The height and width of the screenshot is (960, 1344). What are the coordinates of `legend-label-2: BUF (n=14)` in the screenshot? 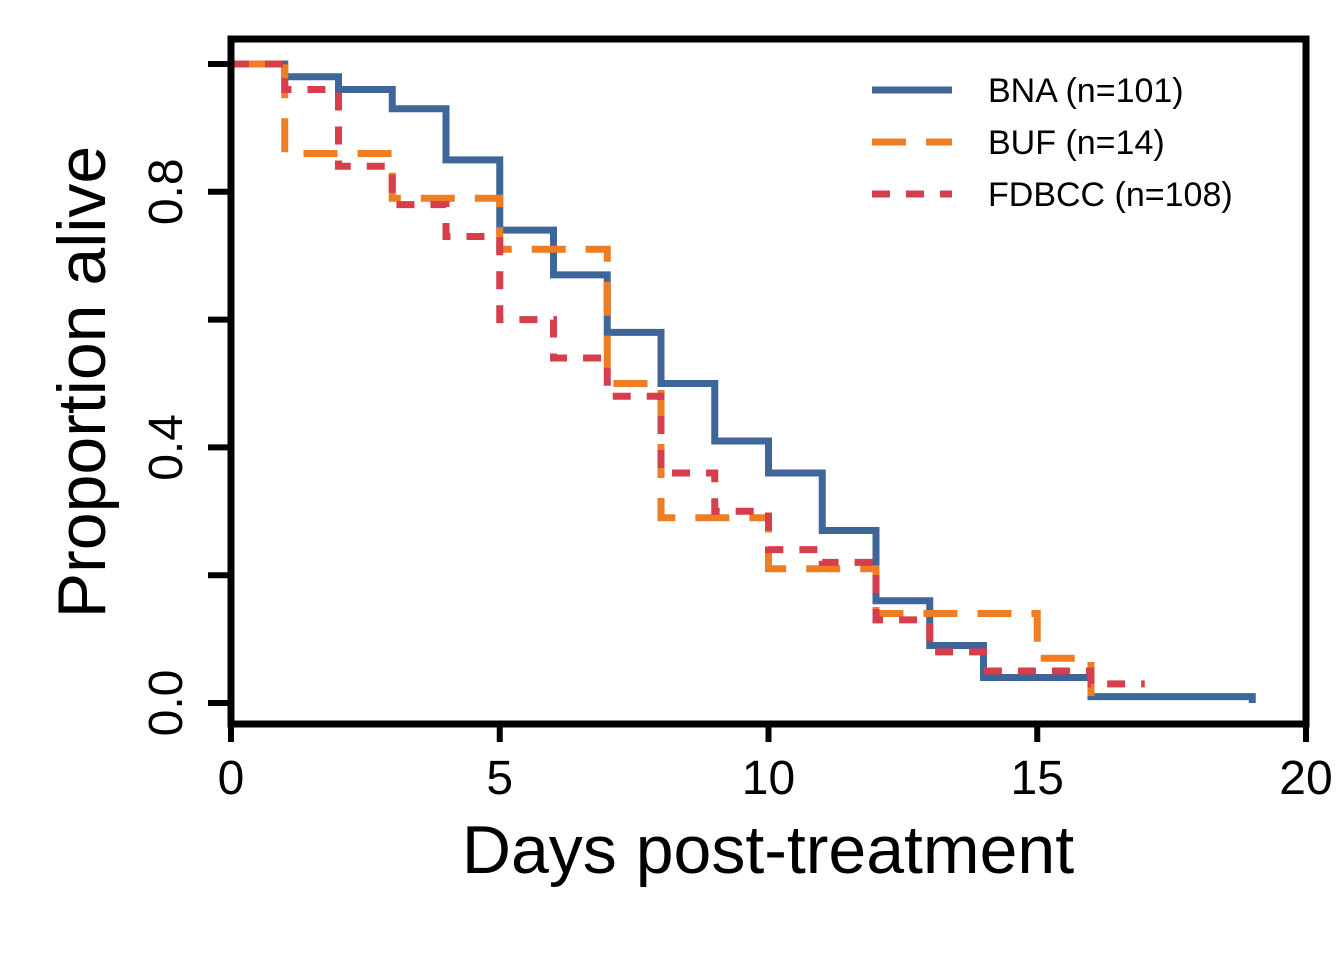 It's located at (1076, 143).